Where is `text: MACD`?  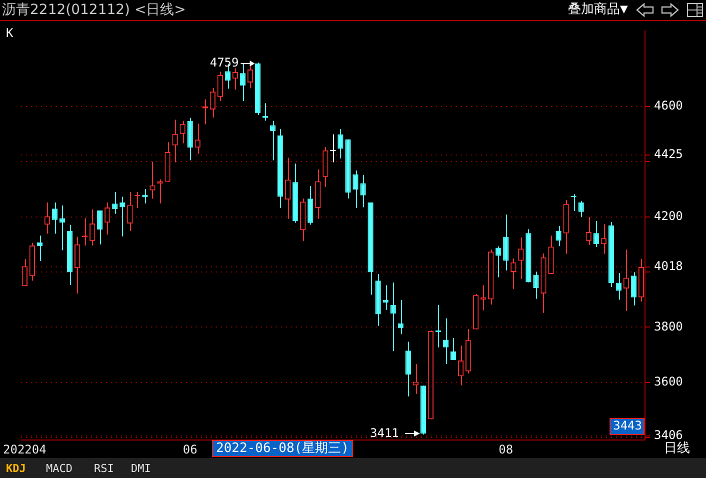 text: MACD is located at coordinates (59, 468).